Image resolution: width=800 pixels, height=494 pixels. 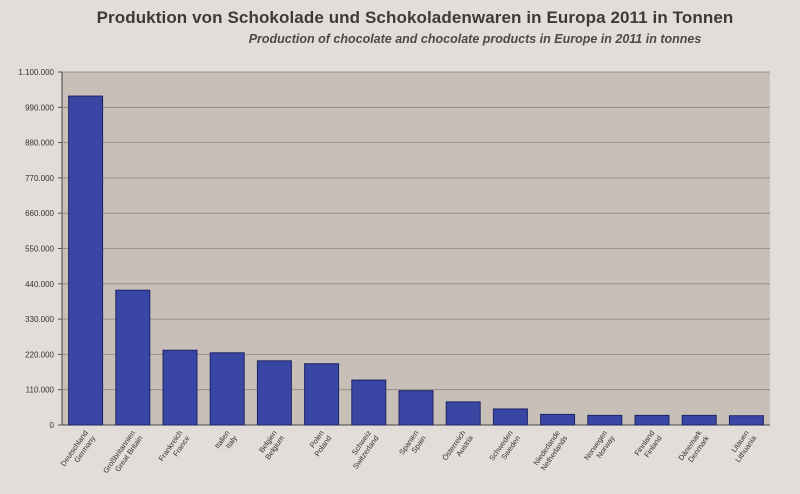 What do you see at coordinates (39, 319) in the screenshot?
I see `y-tick-label: 330.000` at bounding box center [39, 319].